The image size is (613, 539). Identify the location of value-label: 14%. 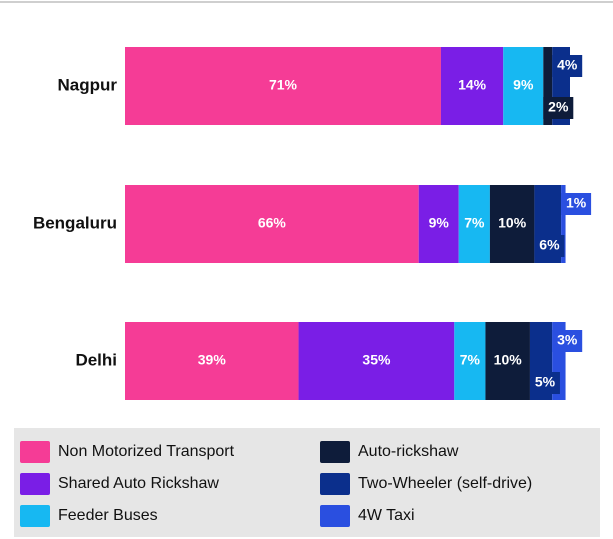
(472, 85).